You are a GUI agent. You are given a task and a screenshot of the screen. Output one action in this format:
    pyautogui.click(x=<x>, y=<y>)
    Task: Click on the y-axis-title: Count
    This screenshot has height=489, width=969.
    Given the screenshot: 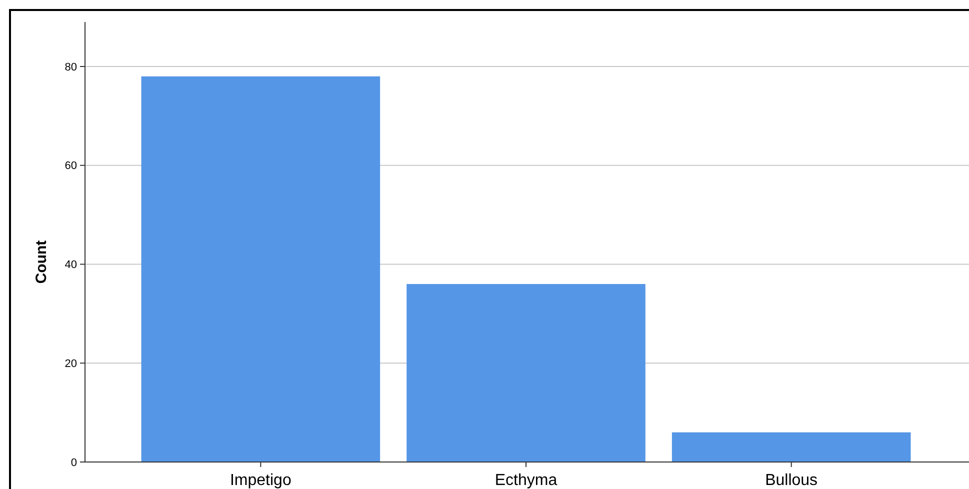 What is the action you would take?
    pyautogui.click(x=41, y=262)
    